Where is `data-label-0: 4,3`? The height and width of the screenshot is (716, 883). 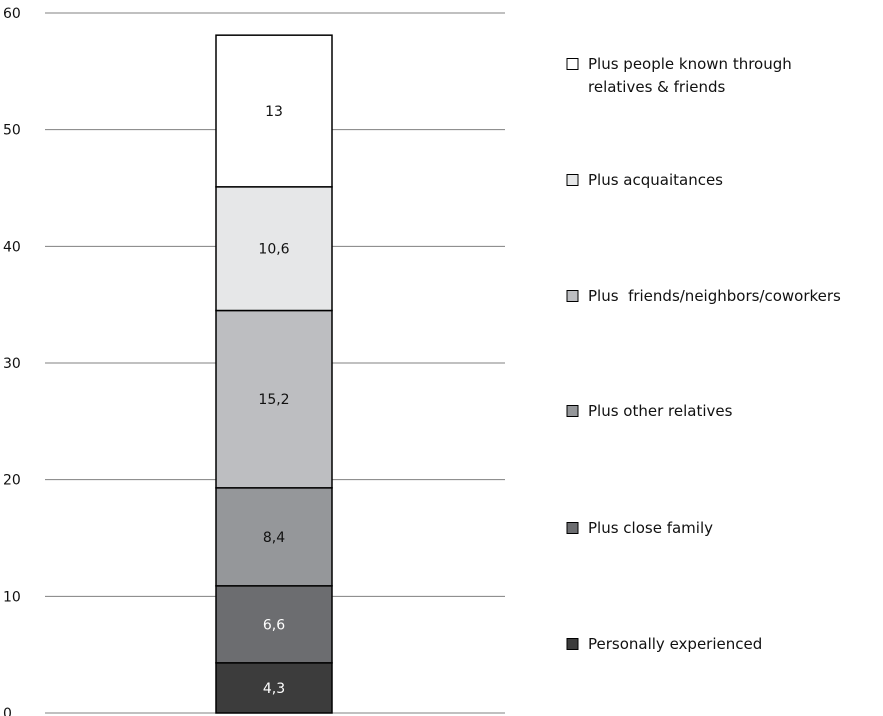 data-label-0: 4,3 is located at coordinates (274, 689).